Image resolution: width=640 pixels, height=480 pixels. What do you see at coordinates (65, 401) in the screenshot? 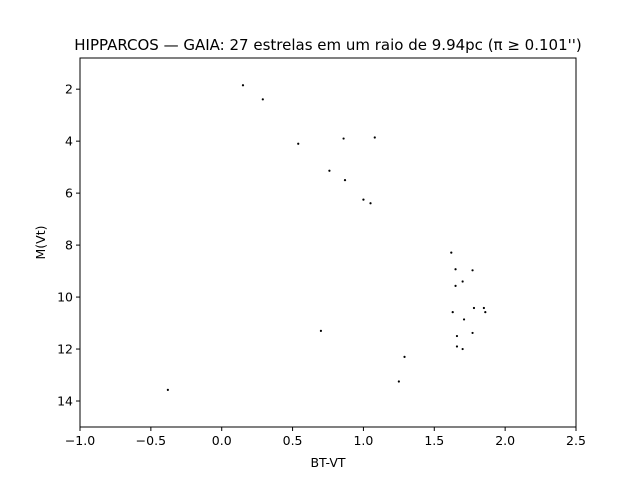
I see `y-tick-label: 14` at bounding box center [65, 401].